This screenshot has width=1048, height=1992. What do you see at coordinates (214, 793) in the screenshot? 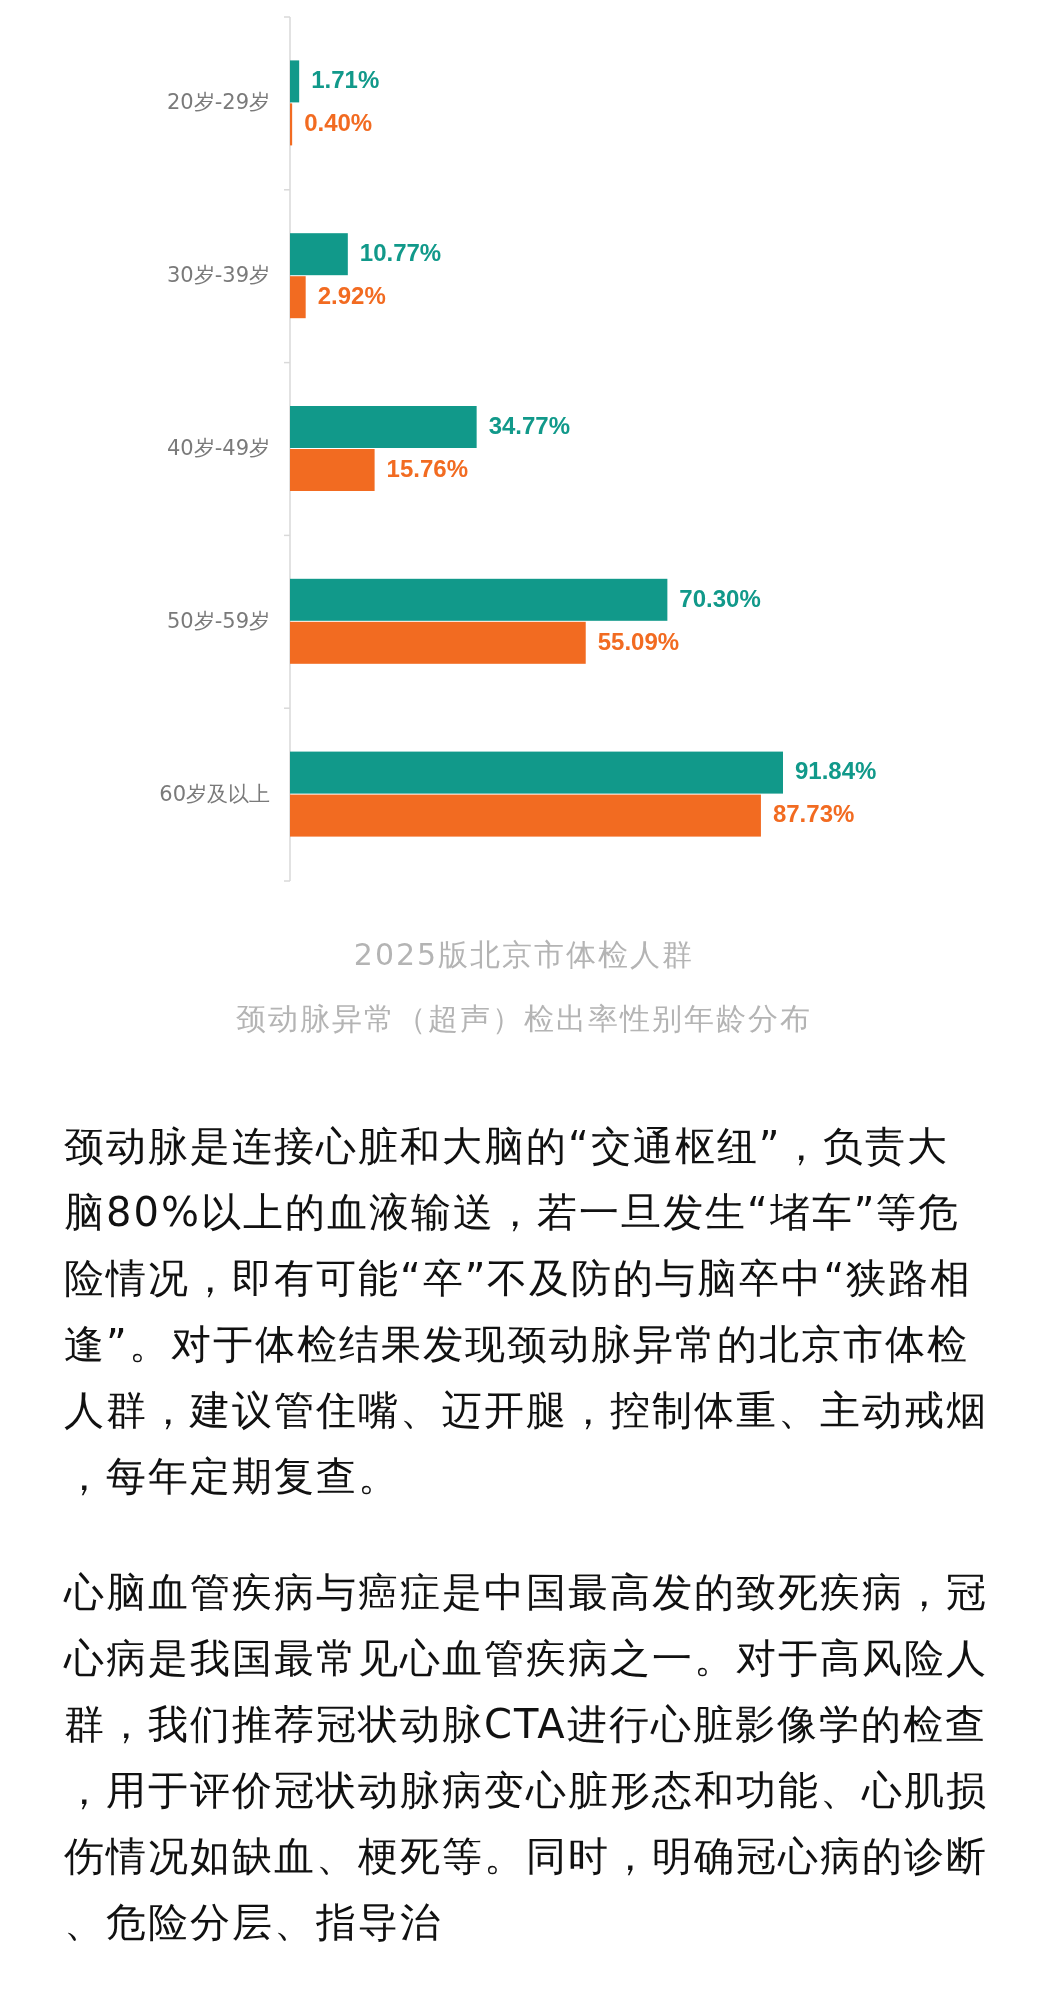
I see `y-tick-label: 60岁及以上` at bounding box center [214, 793].